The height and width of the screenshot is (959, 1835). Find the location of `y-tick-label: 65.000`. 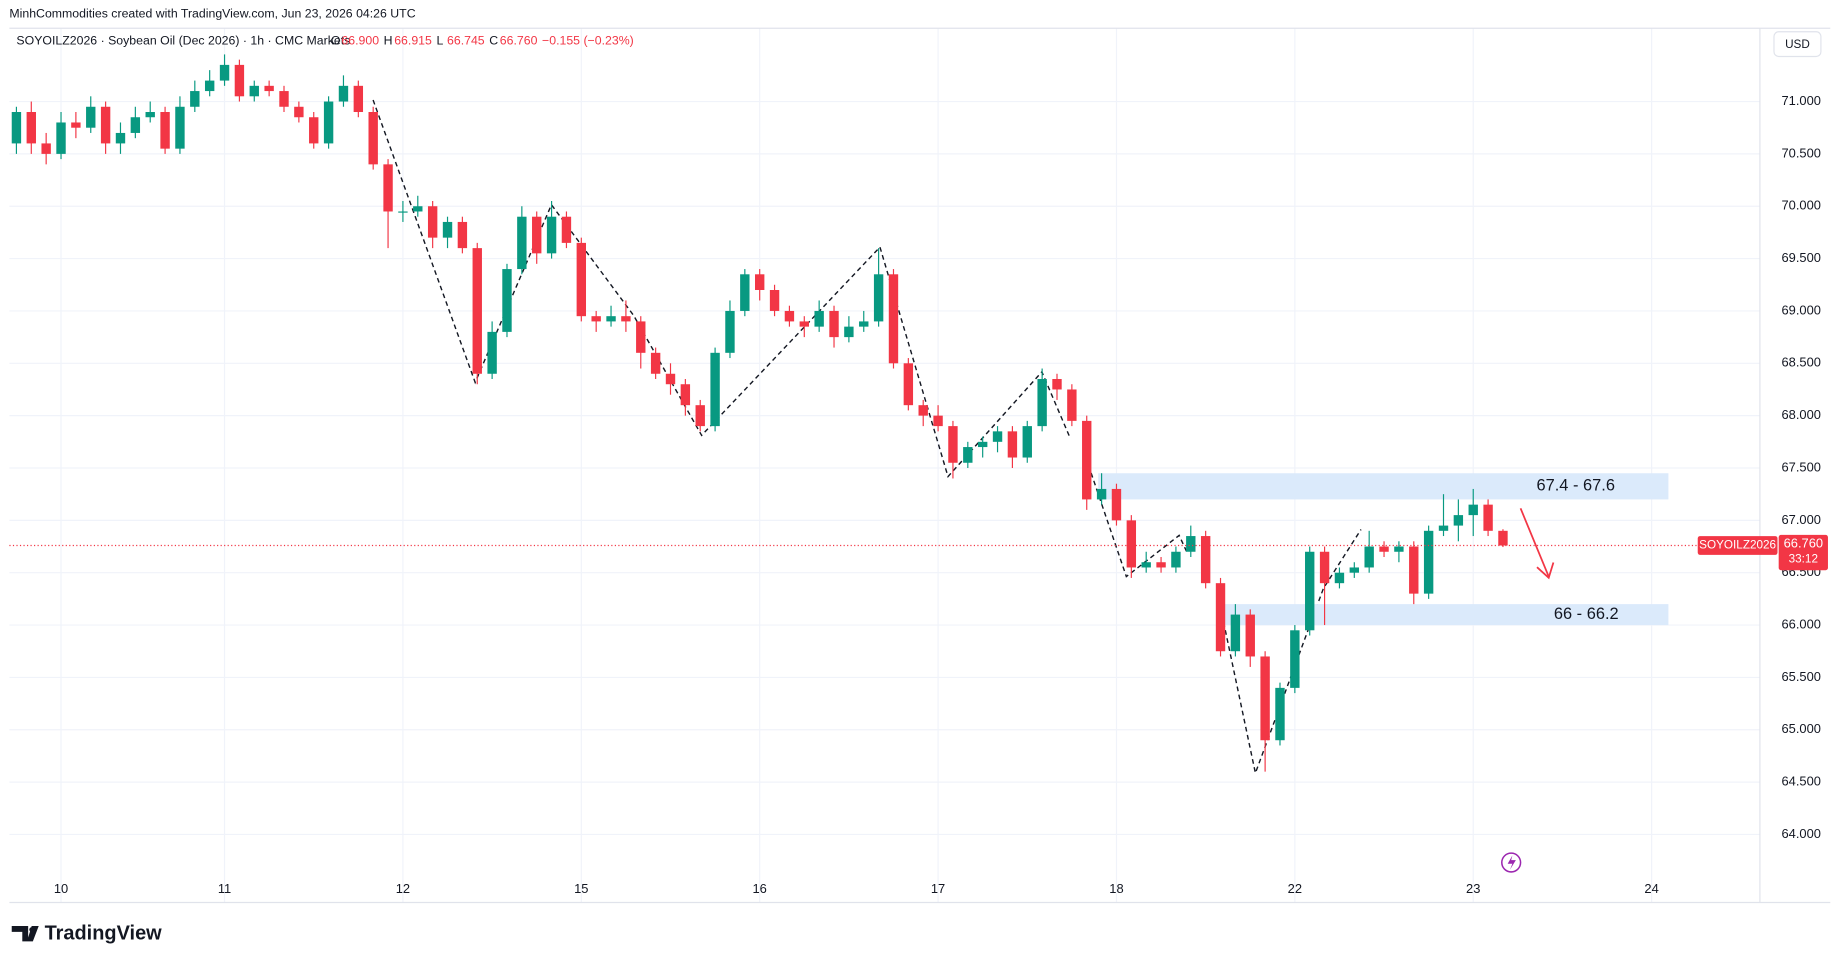

y-tick-label: 65.000 is located at coordinates (1800, 728).